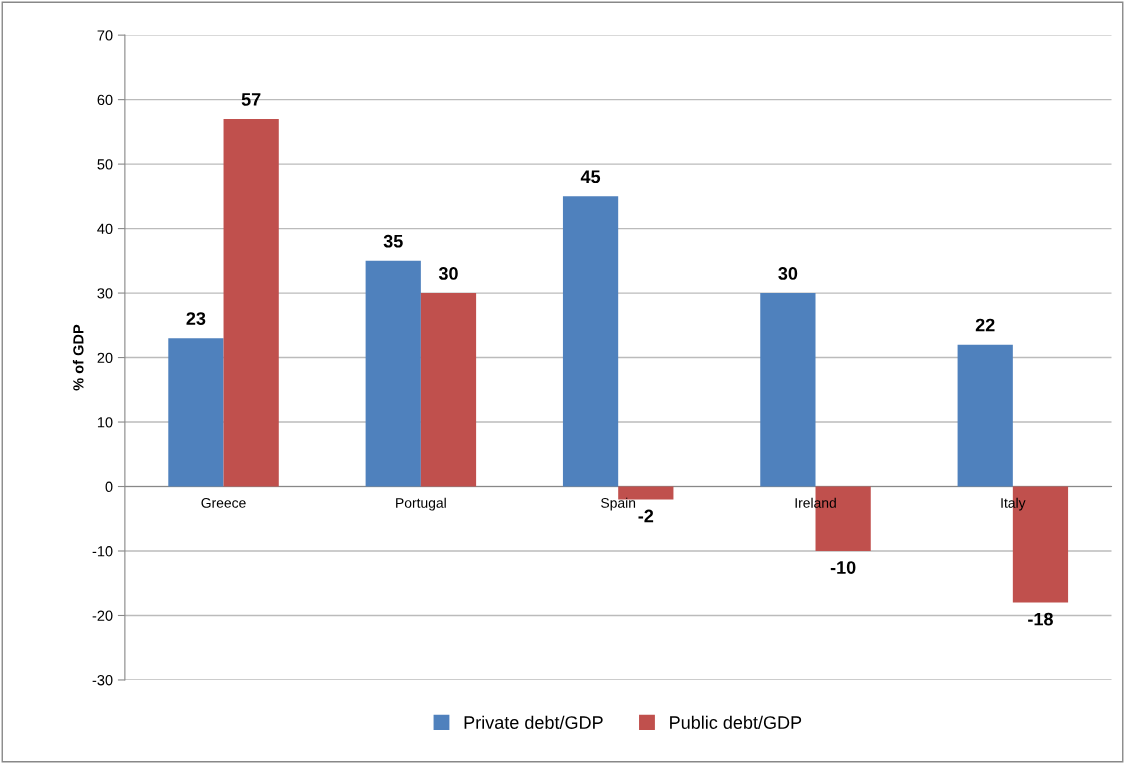 The height and width of the screenshot is (764, 1125). Describe the element at coordinates (105, 100) in the screenshot. I see `y-tick-label: 60` at that location.